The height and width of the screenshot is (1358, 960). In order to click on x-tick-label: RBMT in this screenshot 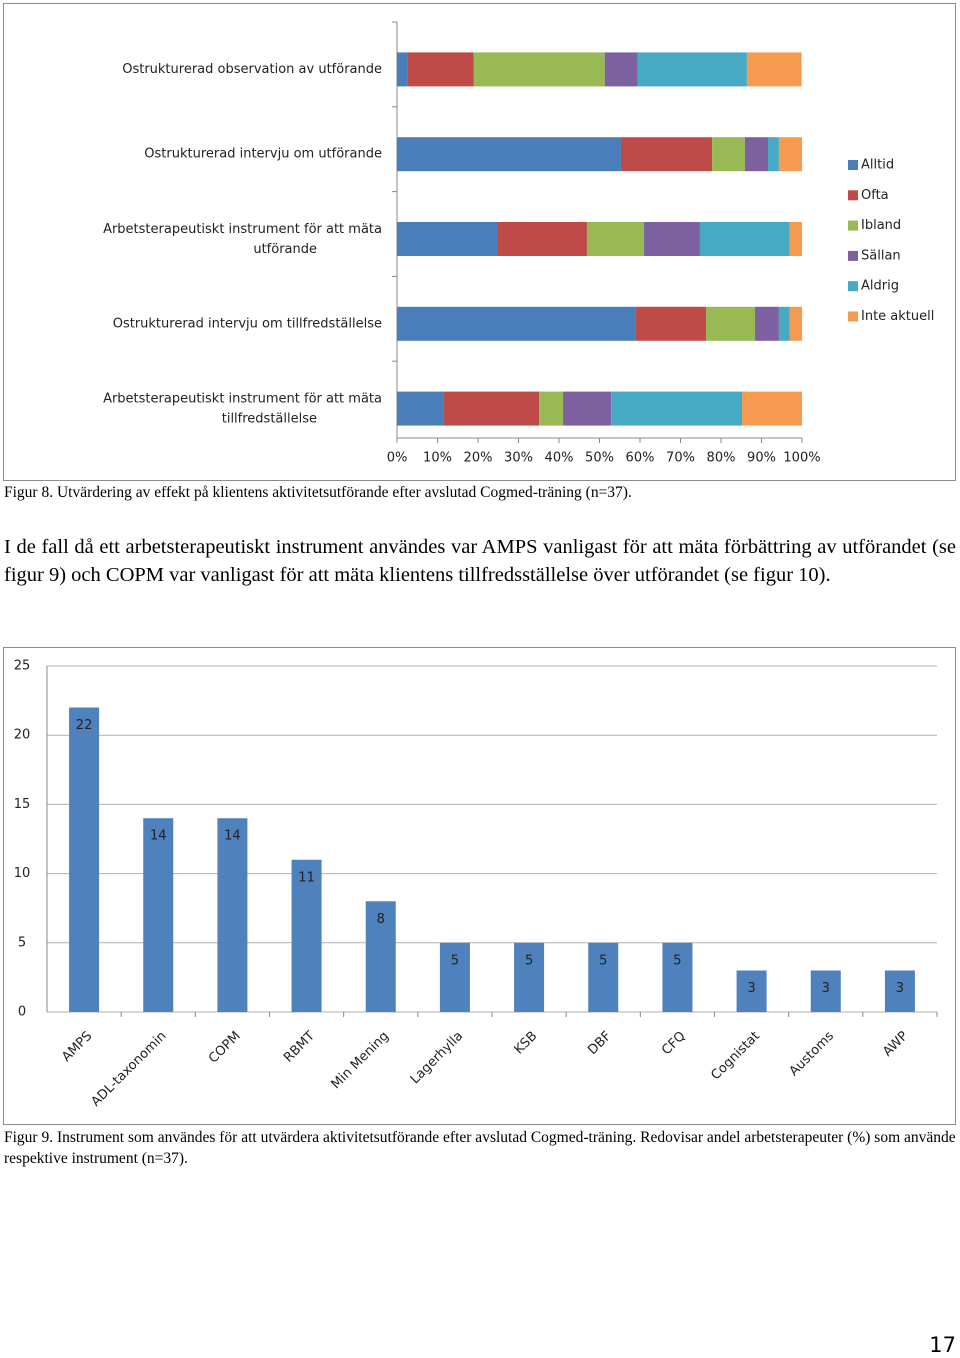, I will do `click(299, 1047)`.